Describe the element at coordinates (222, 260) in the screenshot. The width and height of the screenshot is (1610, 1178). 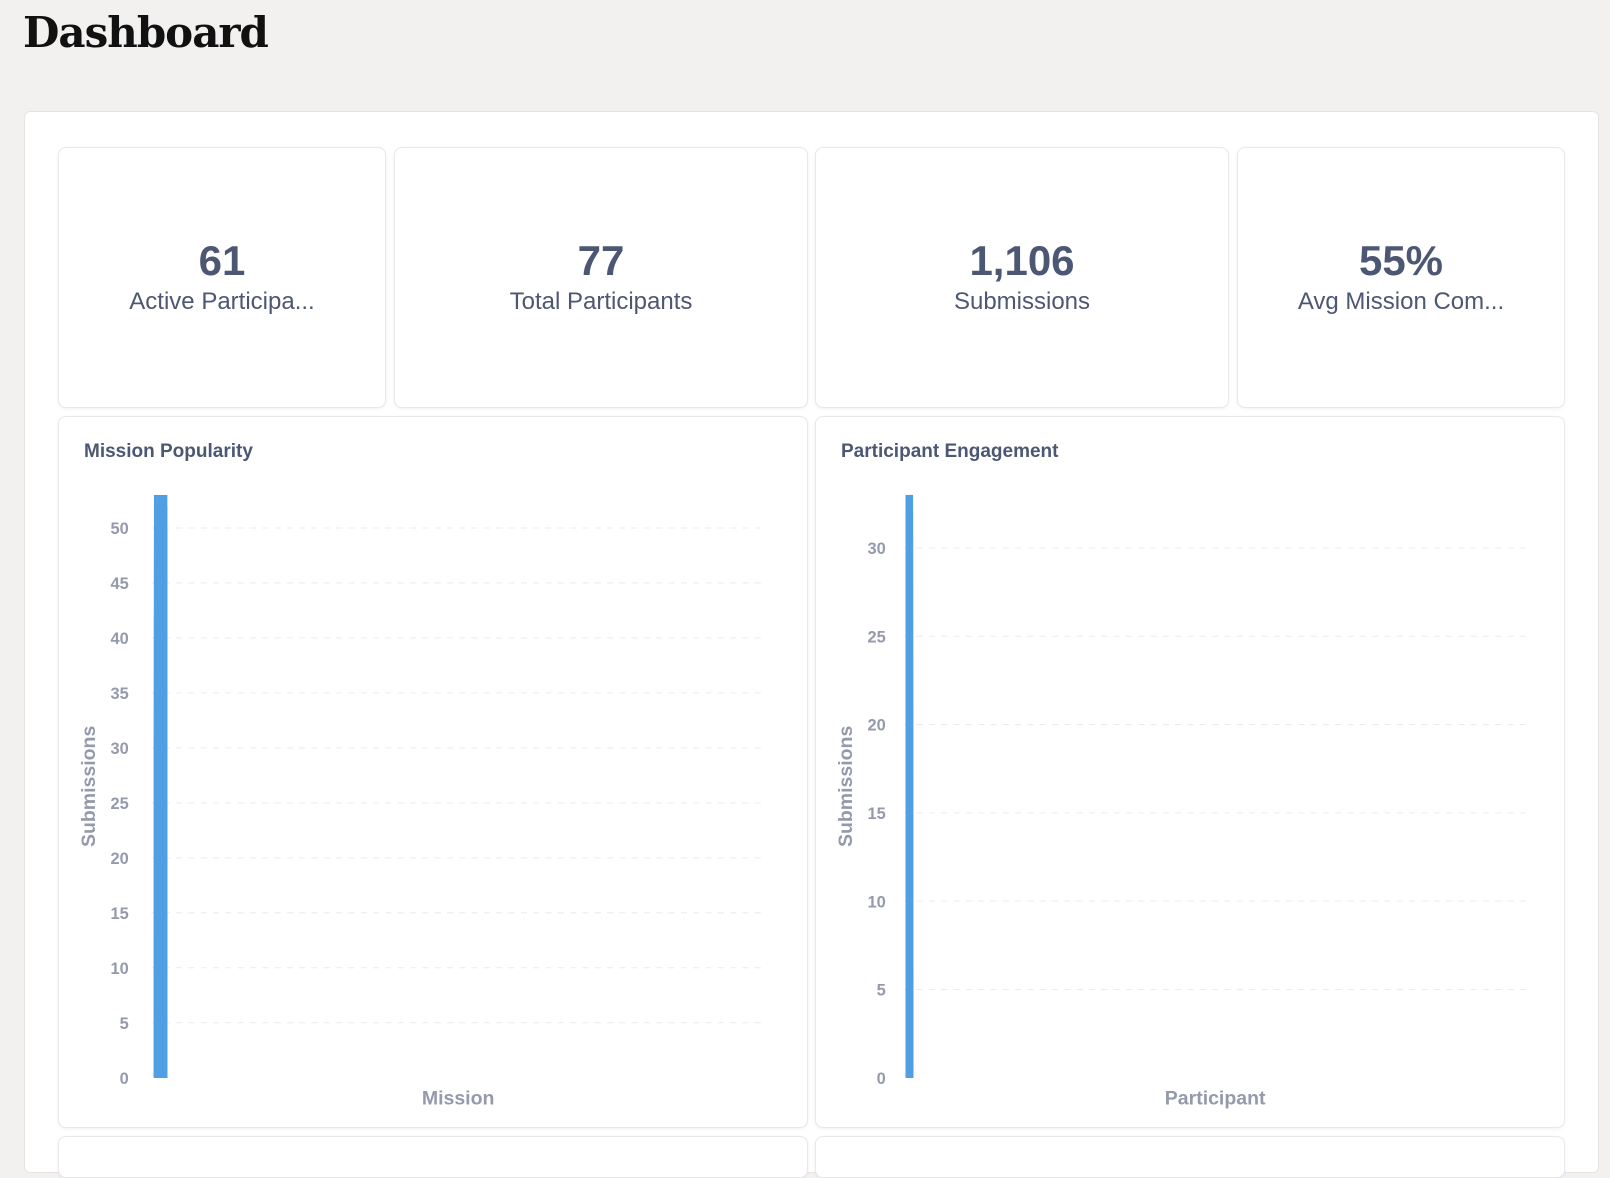
I see `kpi-value: 61` at that location.